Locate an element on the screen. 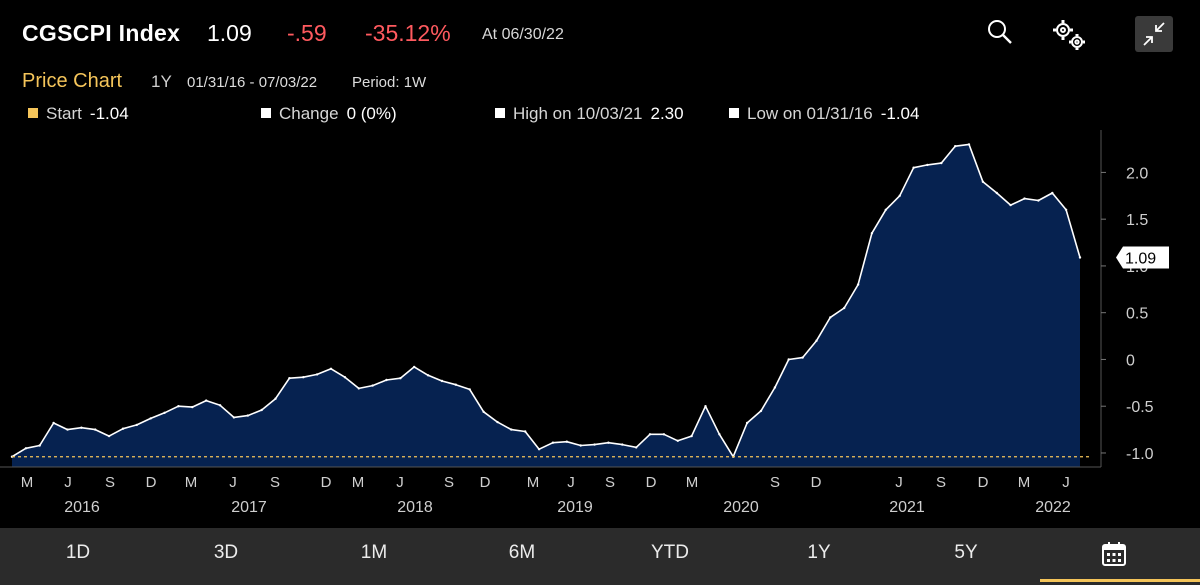 The width and height of the screenshot is (1200, 585). low-marker is located at coordinates (734, 113).